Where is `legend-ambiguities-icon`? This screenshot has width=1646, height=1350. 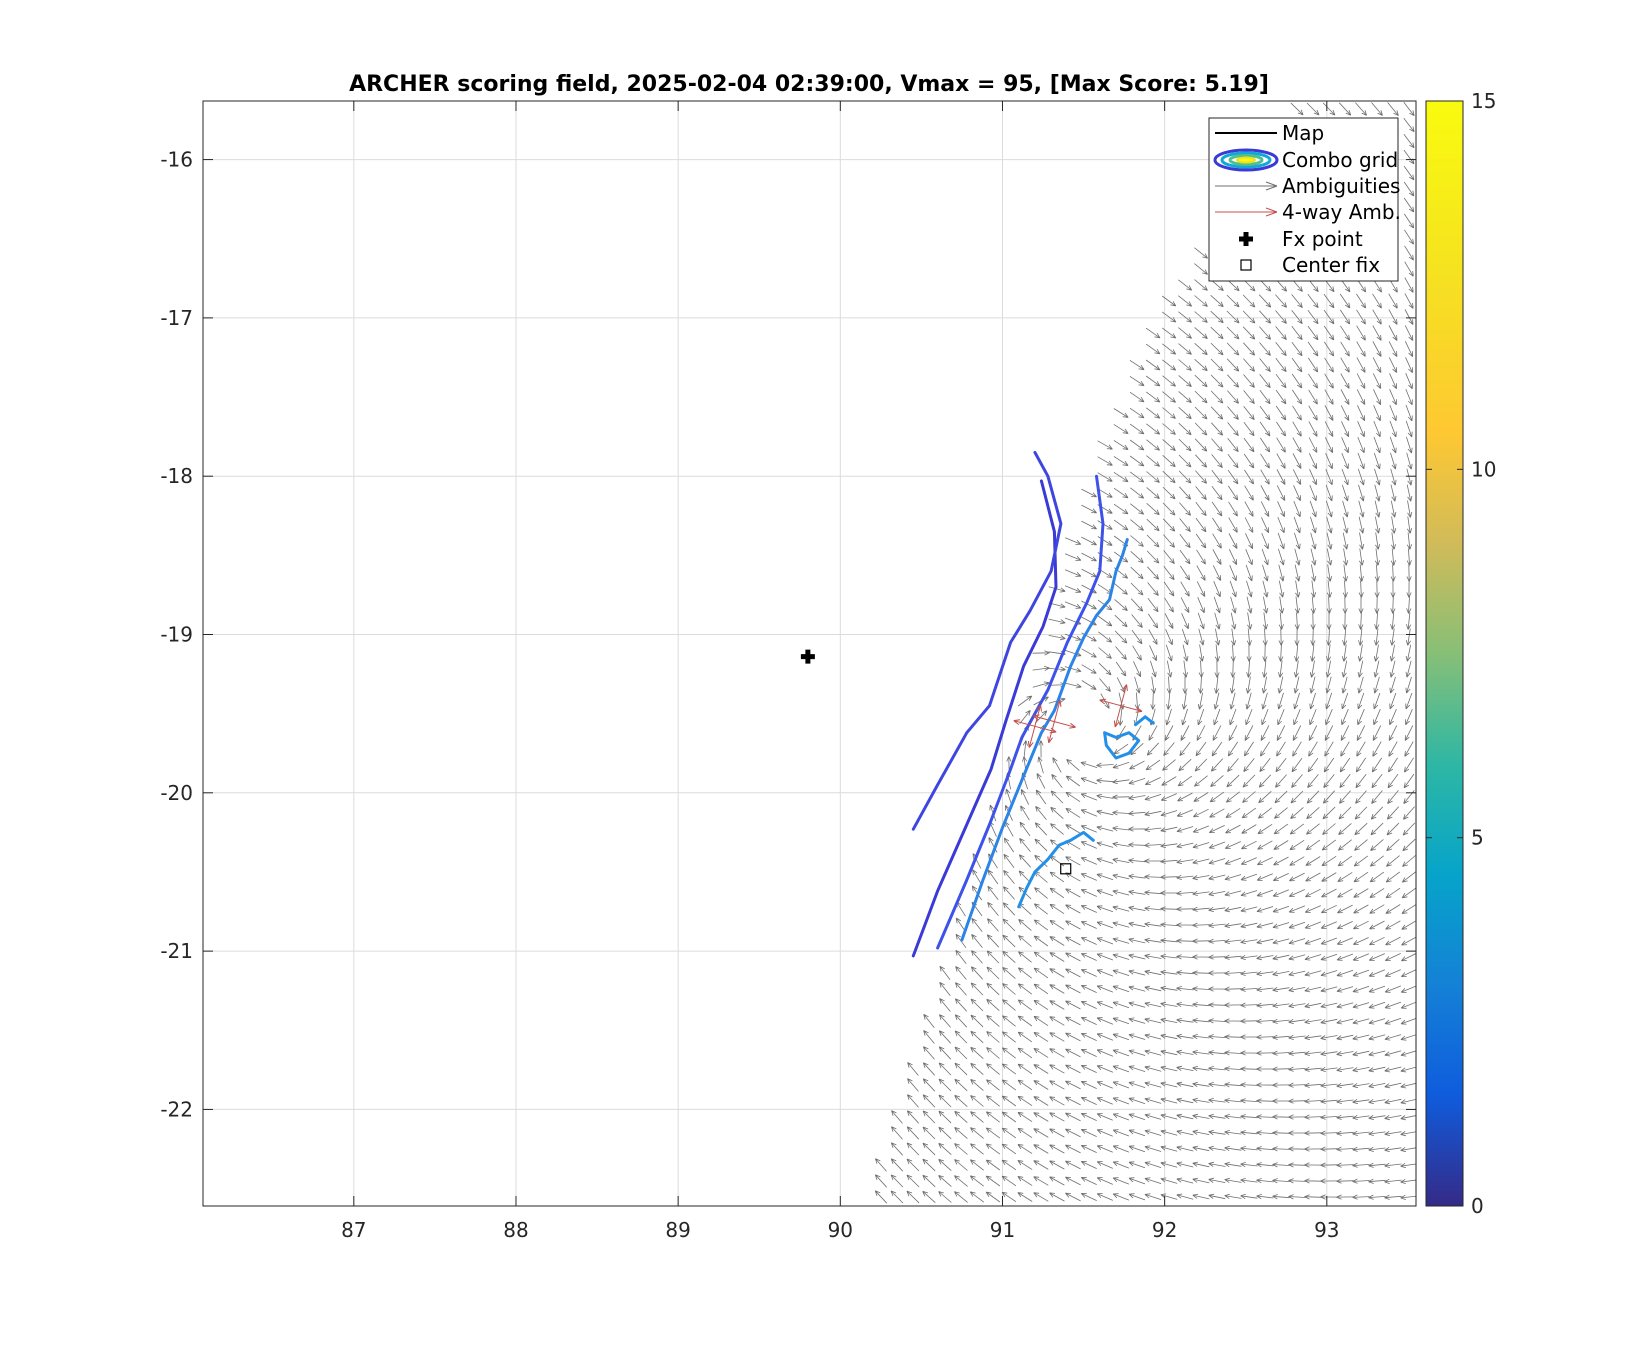
legend-ambiguities-icon is located at coordinates (1246, 186).